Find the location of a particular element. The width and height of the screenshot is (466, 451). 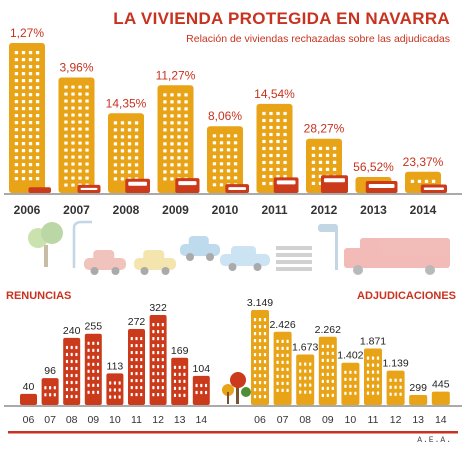

value-label-2008: 14,35% is located at coordinates (126, 103).